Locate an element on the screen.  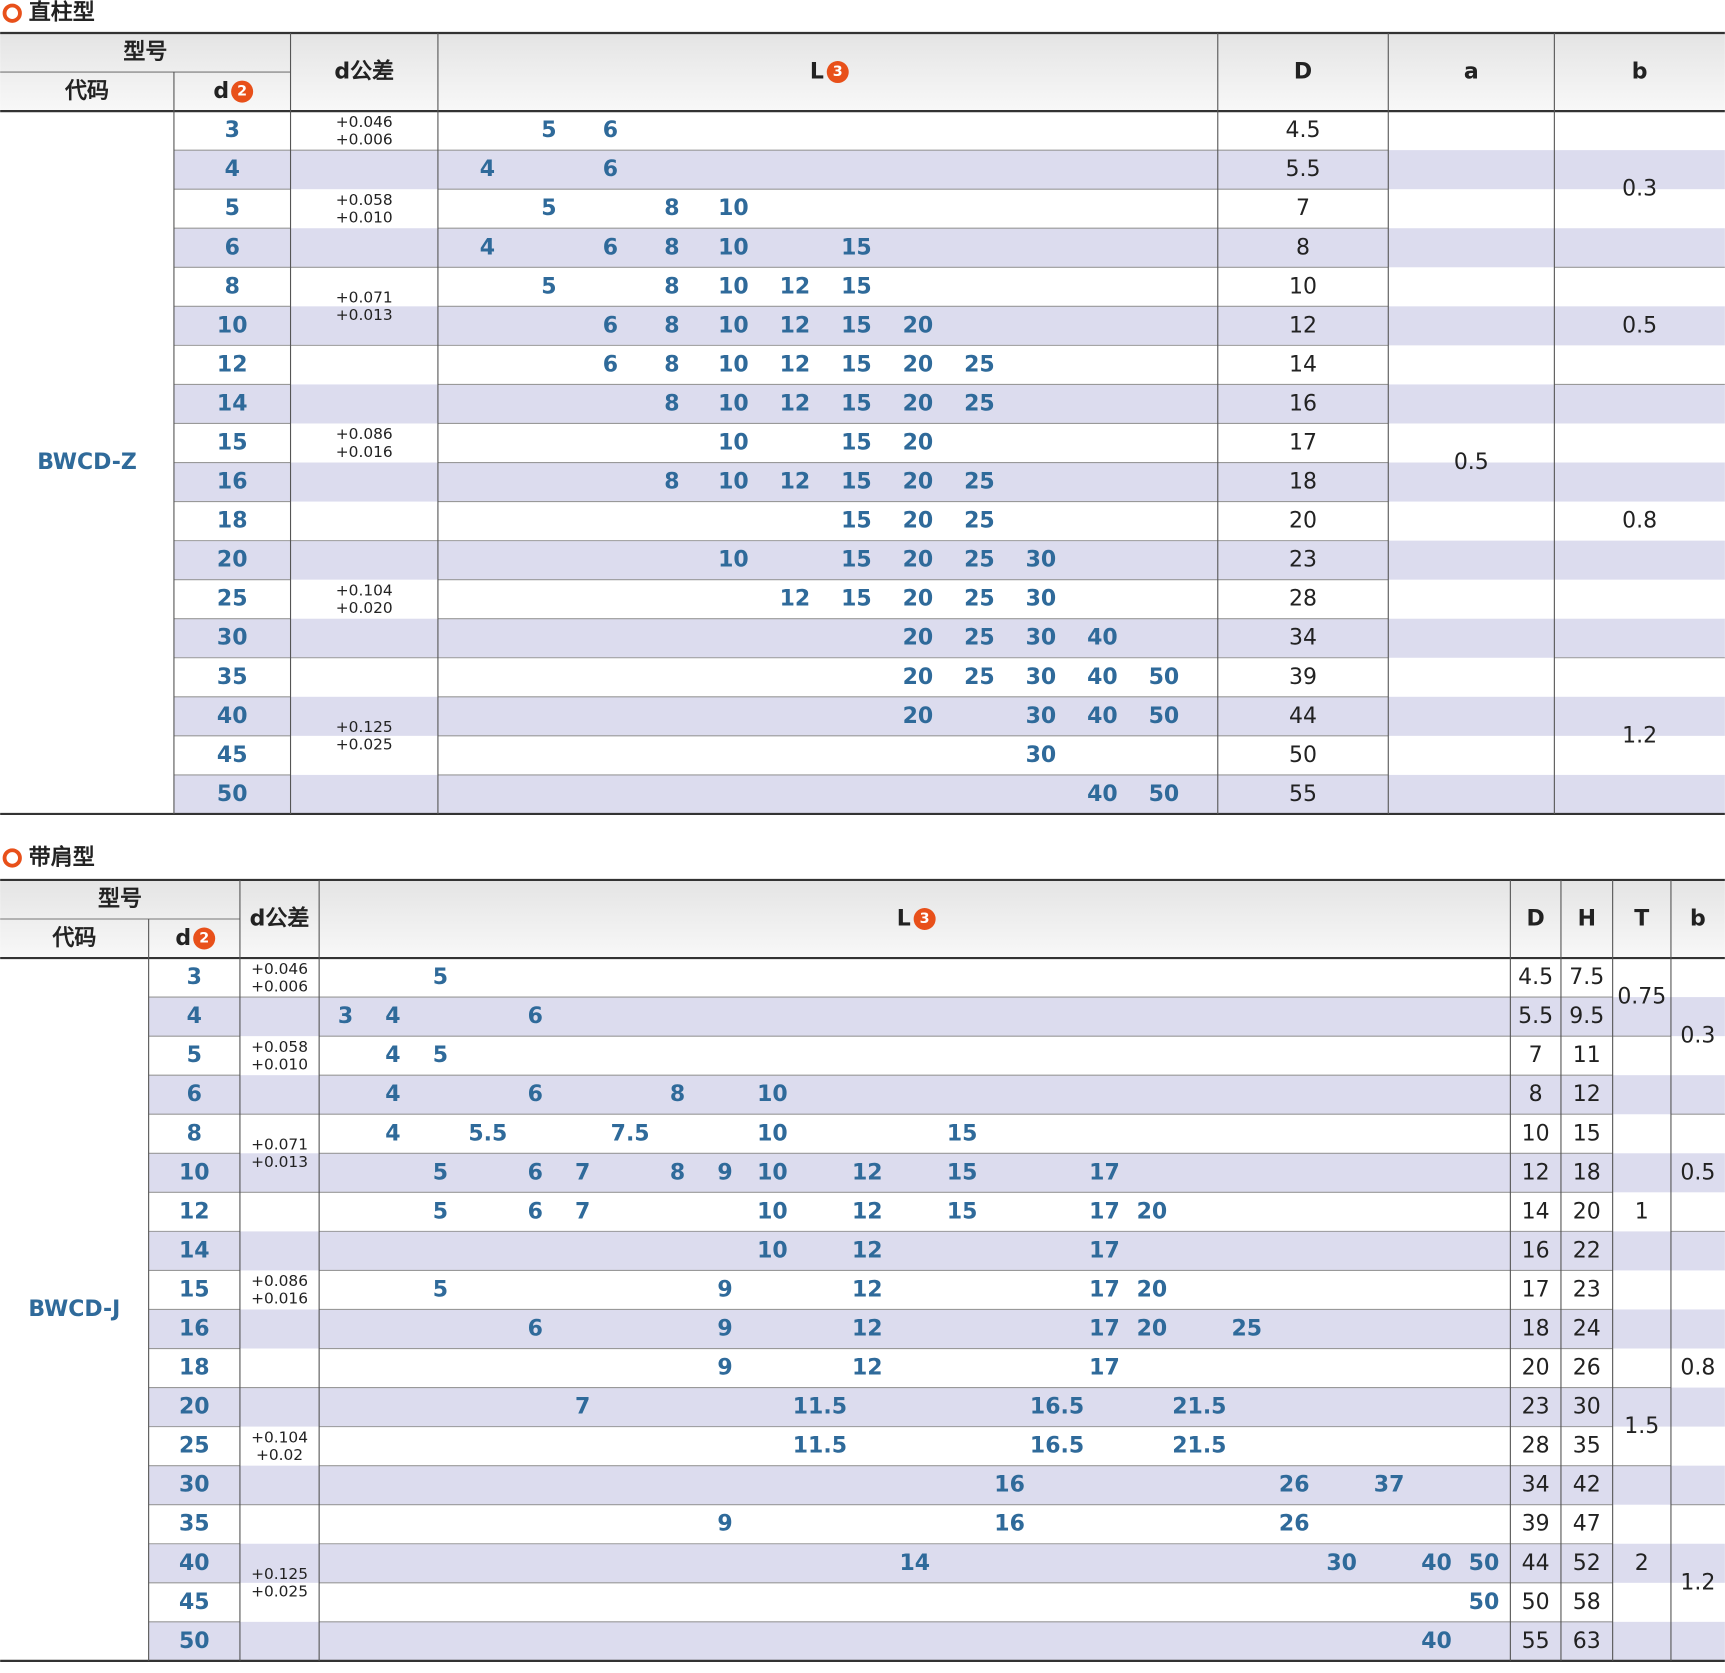
L-value: 40 is located at coordinates (1436, 1563).